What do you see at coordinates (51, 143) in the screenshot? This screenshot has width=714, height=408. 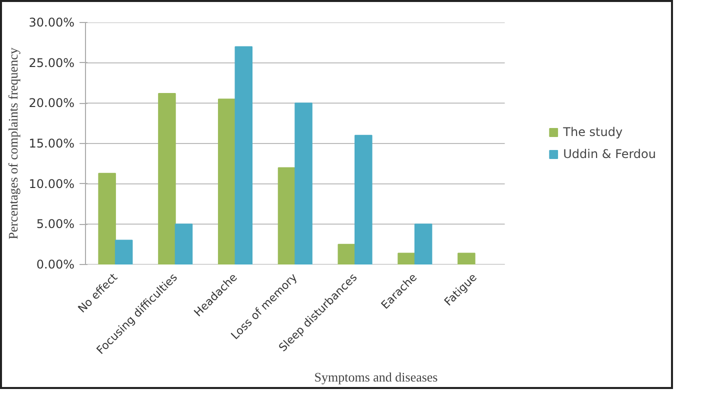 I see `y-tick-label: 15.00%` at bounding box center [51, 143].